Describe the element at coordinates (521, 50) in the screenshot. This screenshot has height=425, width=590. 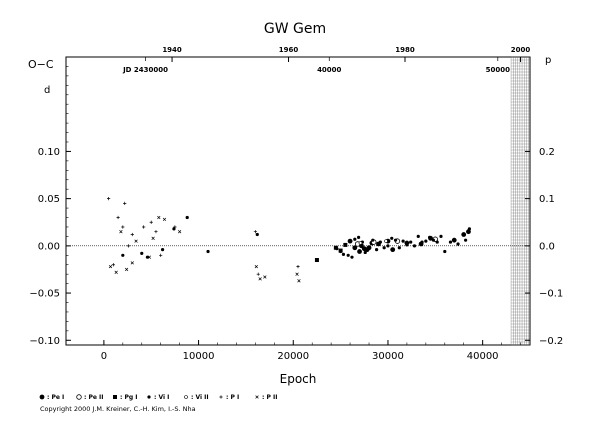
I see `year-tick-label: 2000` at that location.